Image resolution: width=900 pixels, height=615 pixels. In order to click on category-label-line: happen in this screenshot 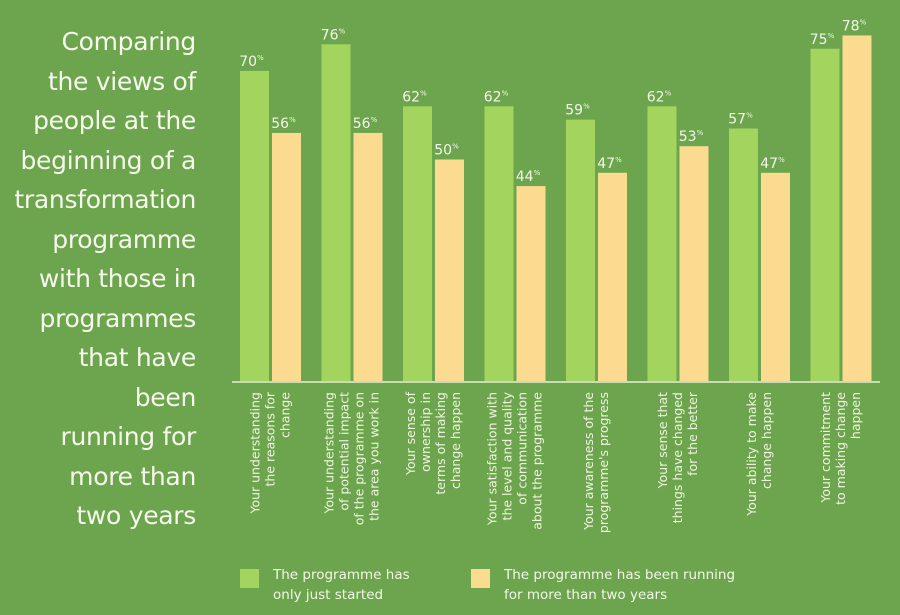, I will do `click(855, 415)`.